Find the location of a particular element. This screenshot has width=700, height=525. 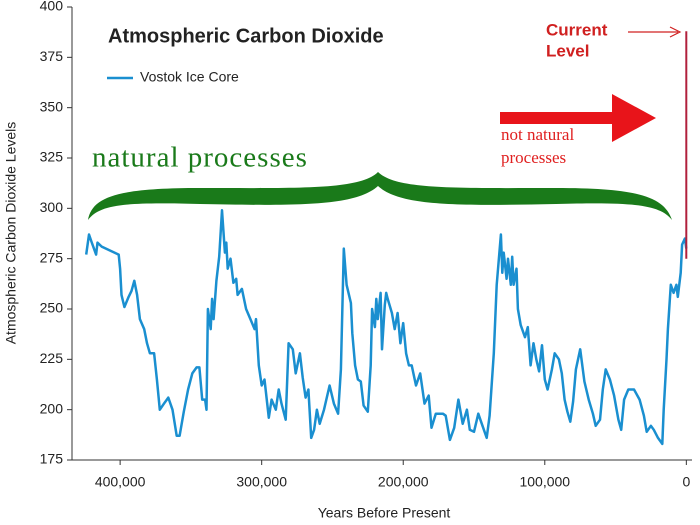

y-tick-label: 175 is located at coordinates (52, 459).